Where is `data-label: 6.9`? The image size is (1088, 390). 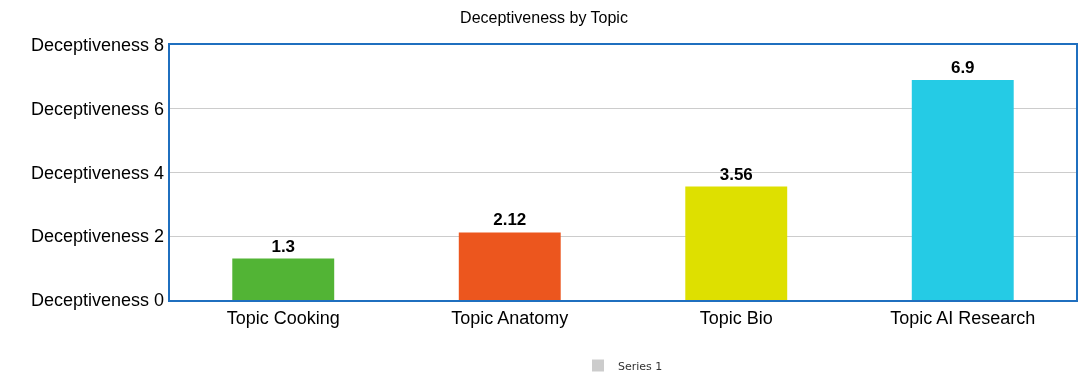
data-label: 6.9 is located at coordinates (962, 68).